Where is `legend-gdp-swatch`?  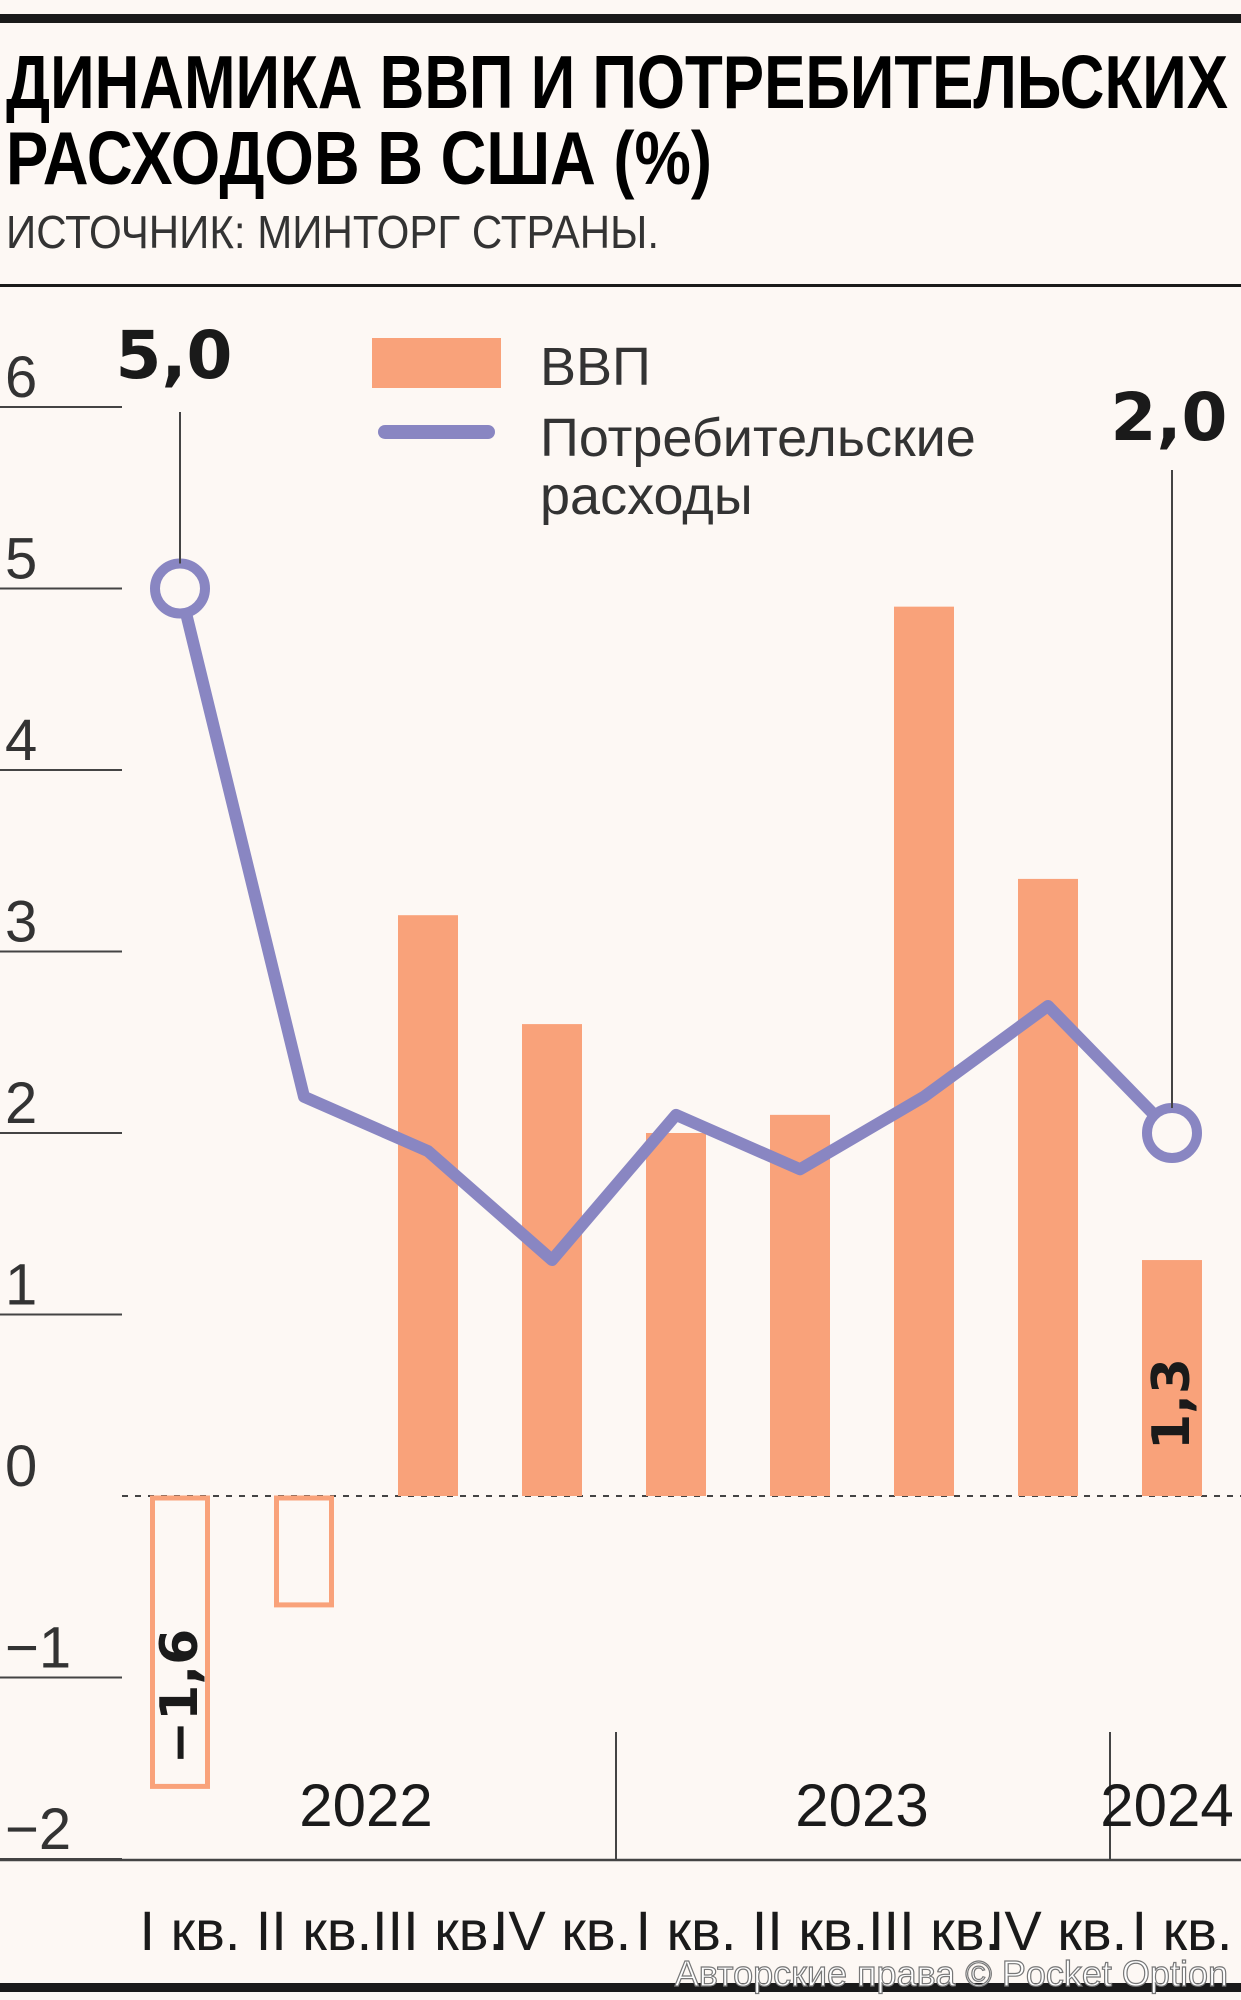 legend-gdp-swatch is located at coordinates (436, 363).